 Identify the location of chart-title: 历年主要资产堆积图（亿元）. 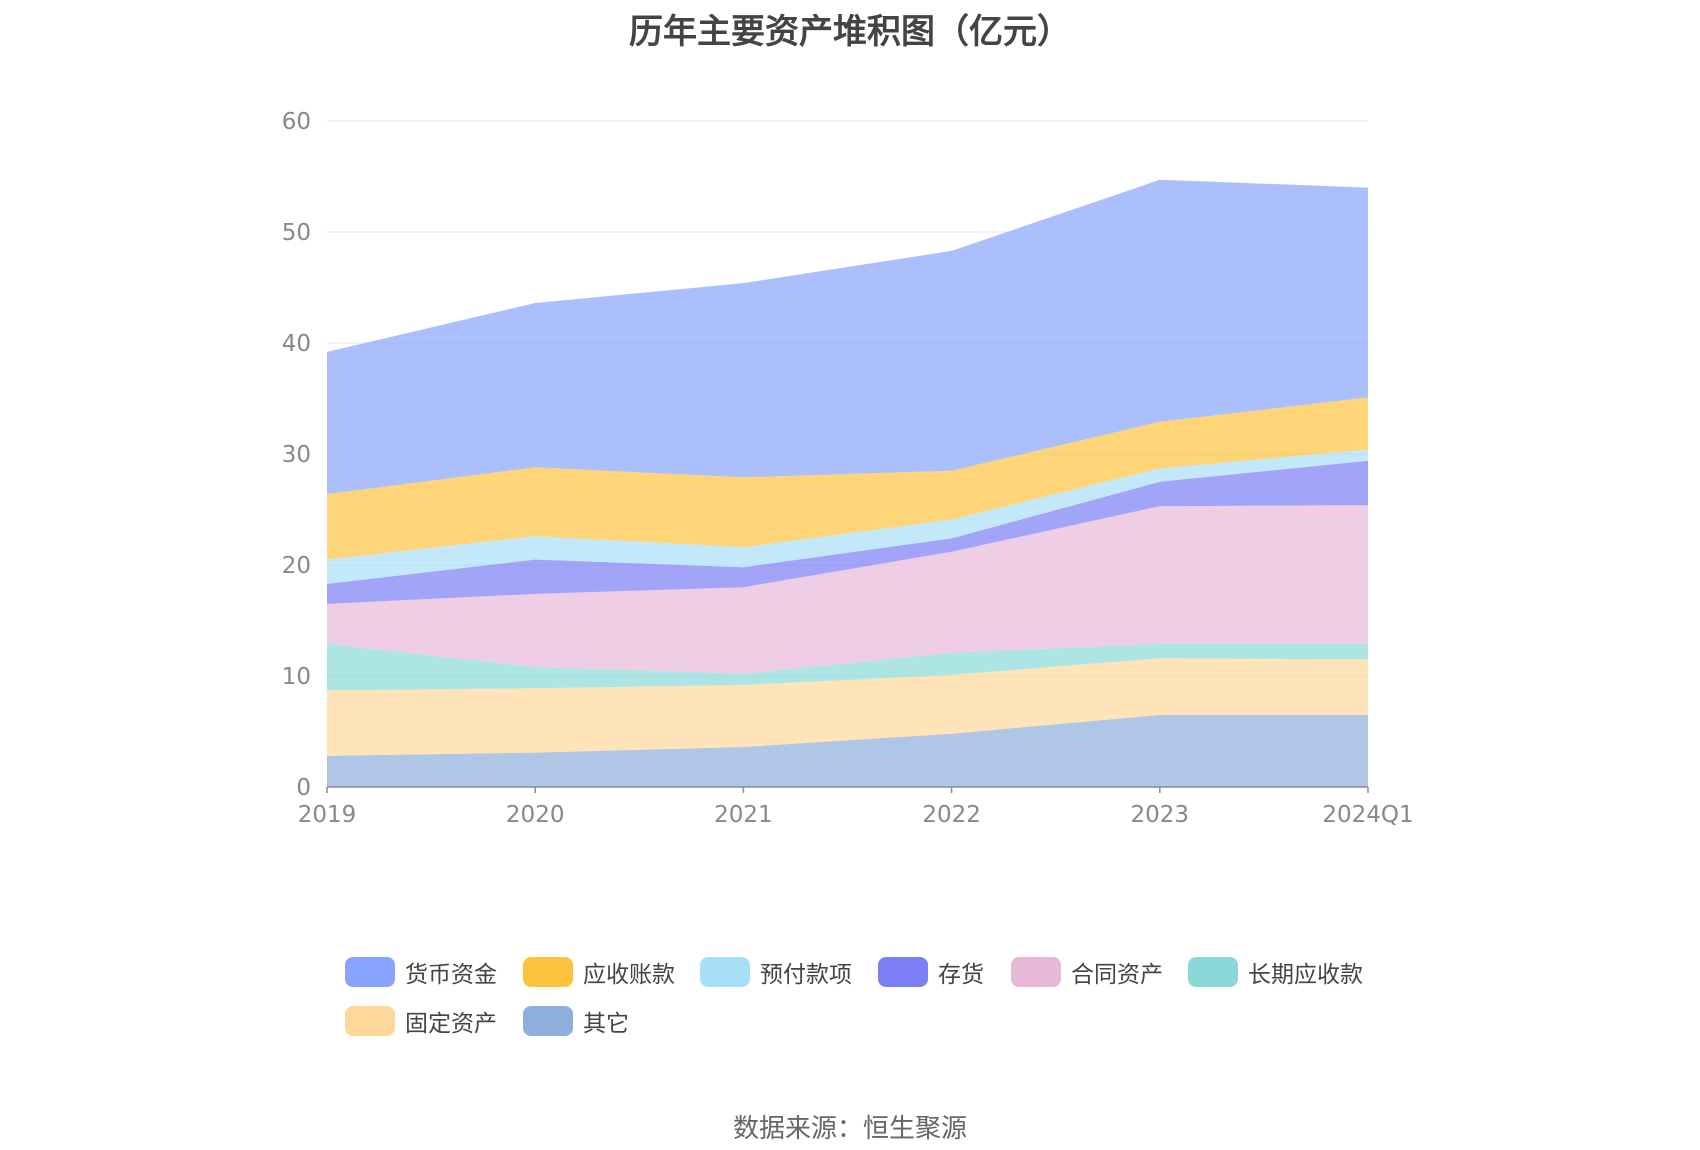
(850, 32).